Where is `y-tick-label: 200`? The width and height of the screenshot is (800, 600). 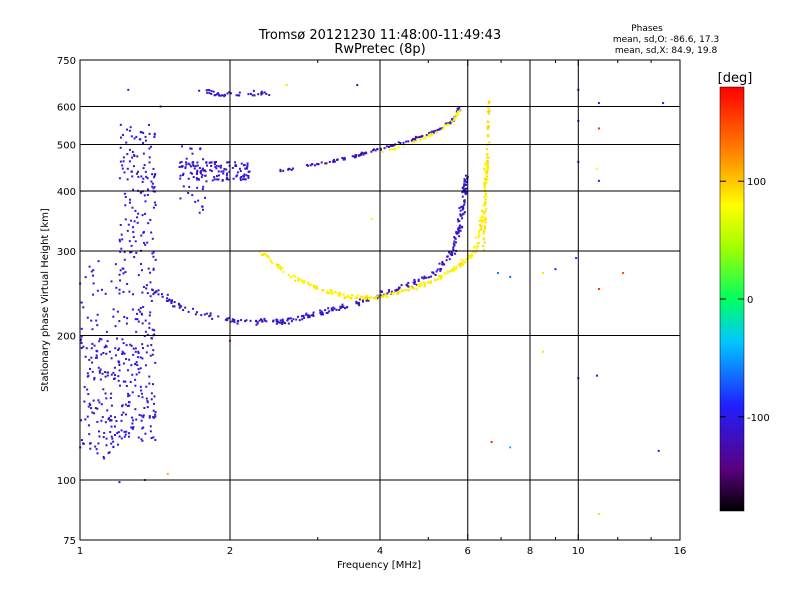
y-tick-label: 200 is located at coordinates (66, 337).